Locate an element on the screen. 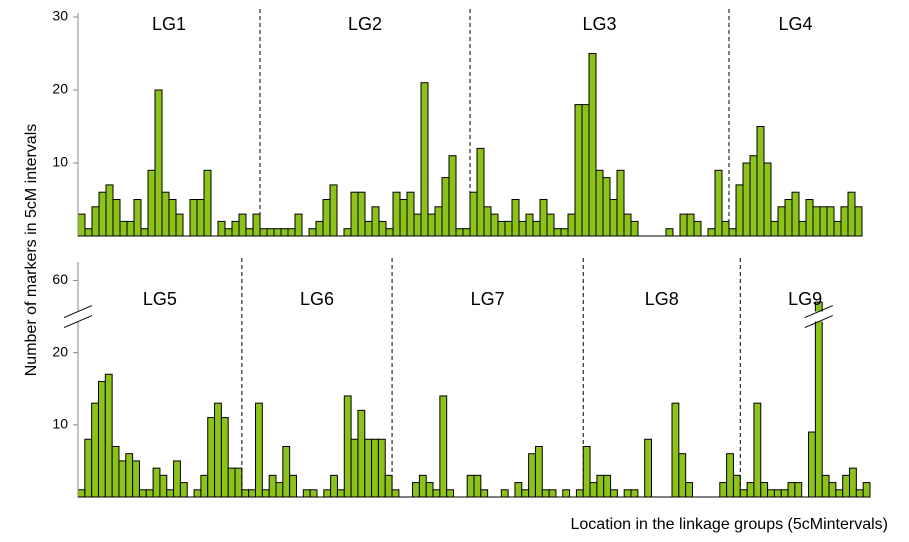 Image resolution: width=909 pixels, height=542 pixels. y-tick-label: 60 is located at coordinates (60, 279).